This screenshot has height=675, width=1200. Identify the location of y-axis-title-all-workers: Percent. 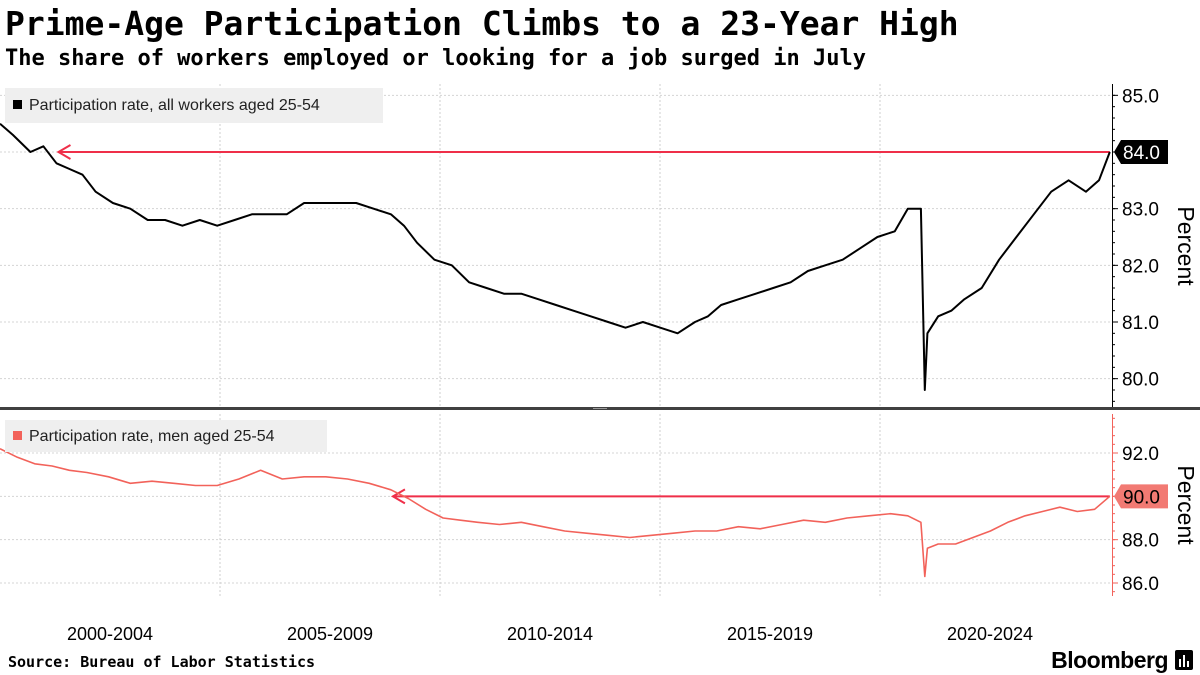
(1186, 246).